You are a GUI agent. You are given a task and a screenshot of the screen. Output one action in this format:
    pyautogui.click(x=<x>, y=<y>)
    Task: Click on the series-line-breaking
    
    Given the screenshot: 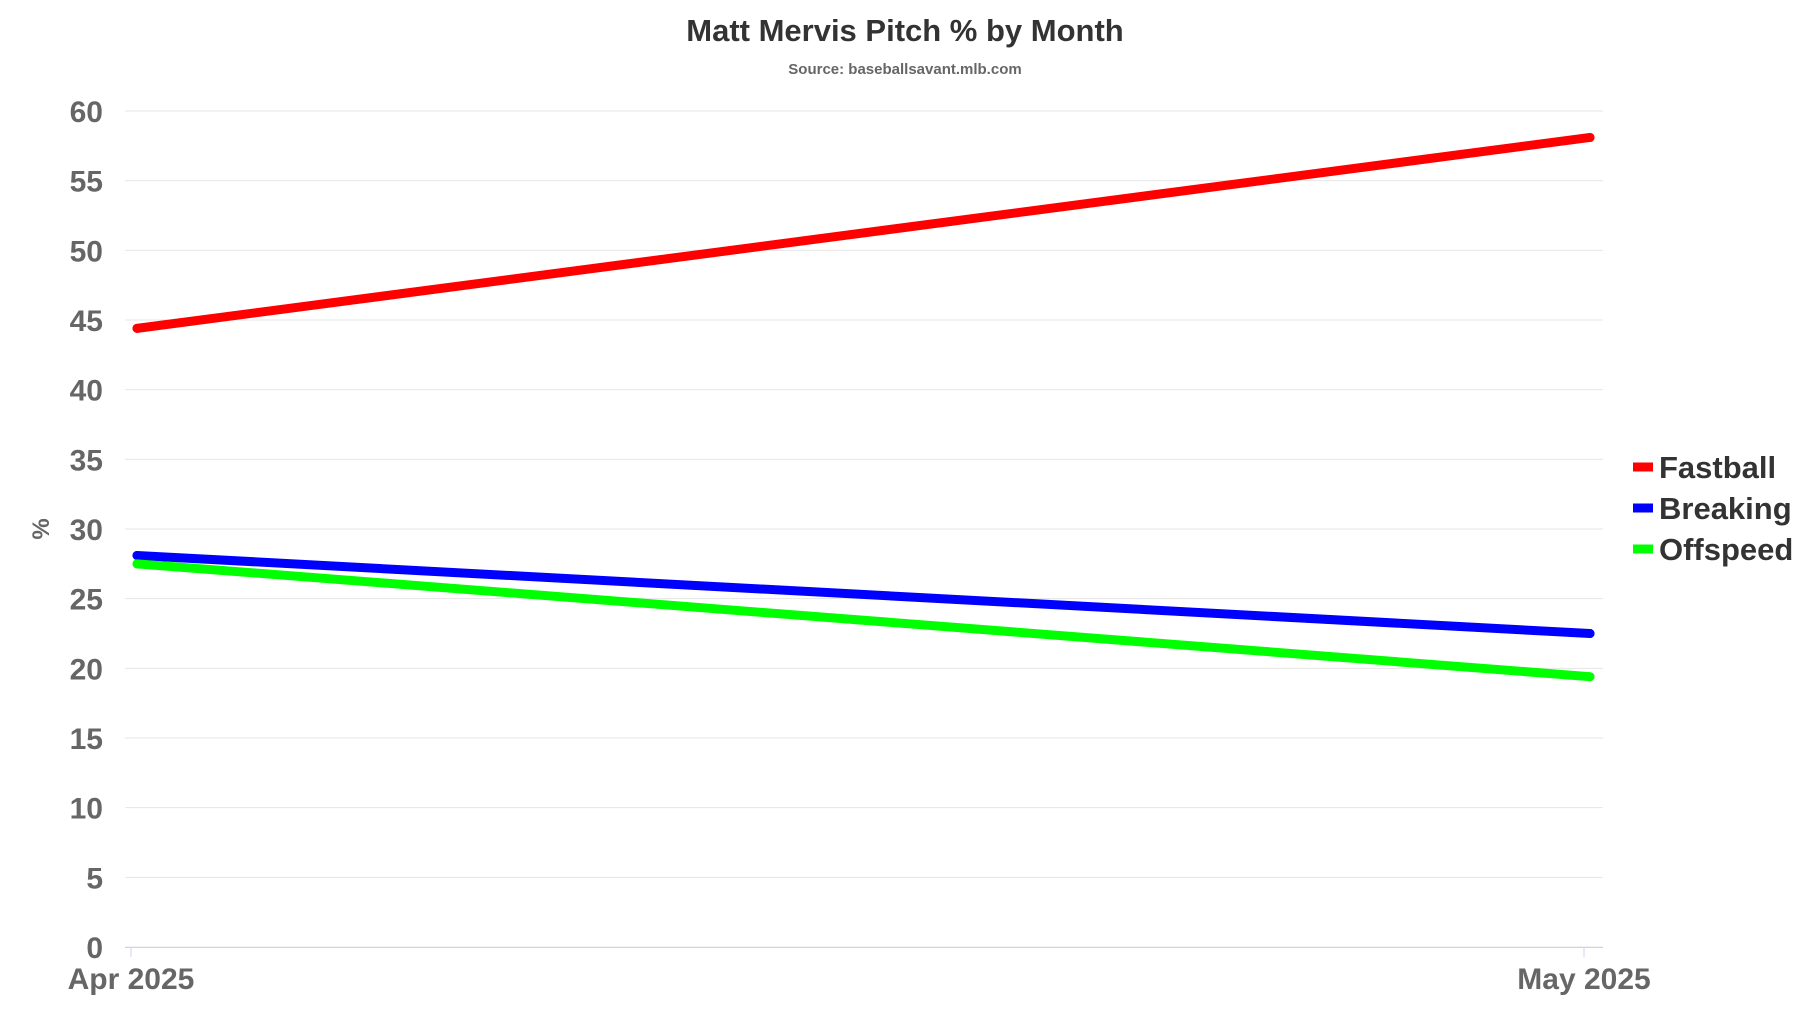 What is the action you would take?
    pyautogui.click(x=863, y=594)
    